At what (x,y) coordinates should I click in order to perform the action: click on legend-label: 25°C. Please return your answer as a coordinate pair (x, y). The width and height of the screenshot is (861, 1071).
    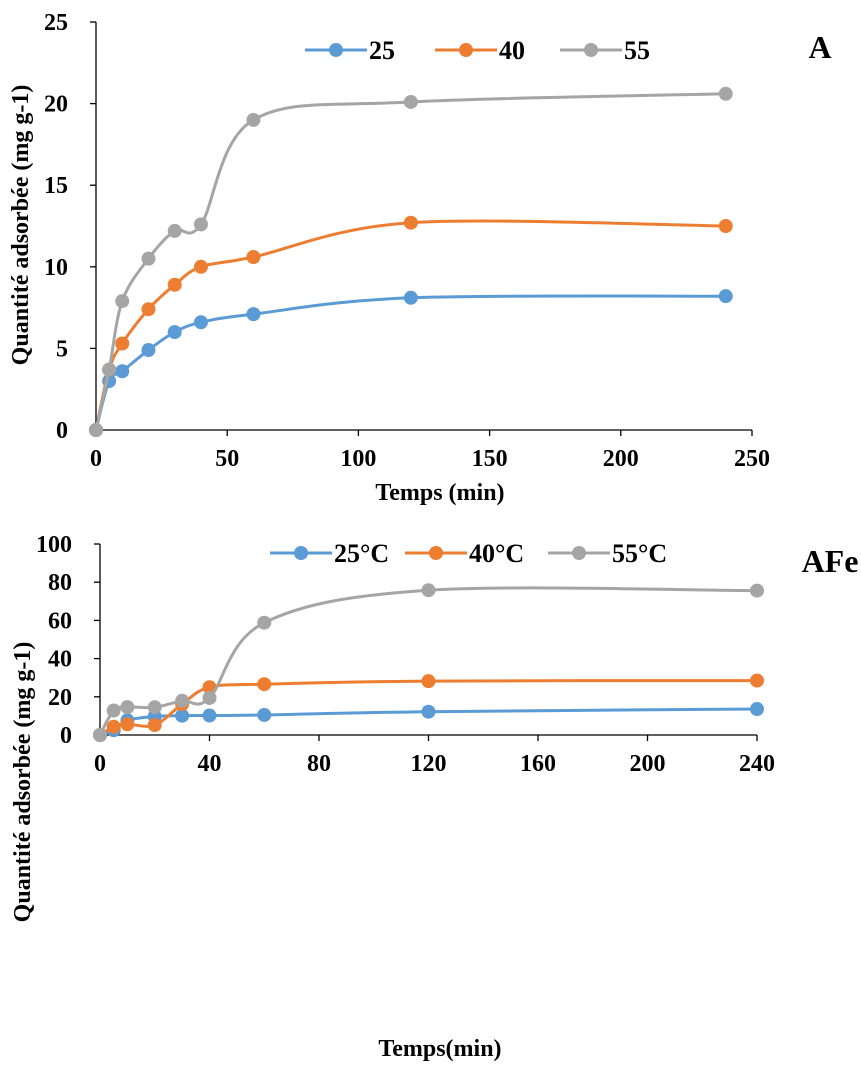
    Looking at the image, I should click on (361, 553).